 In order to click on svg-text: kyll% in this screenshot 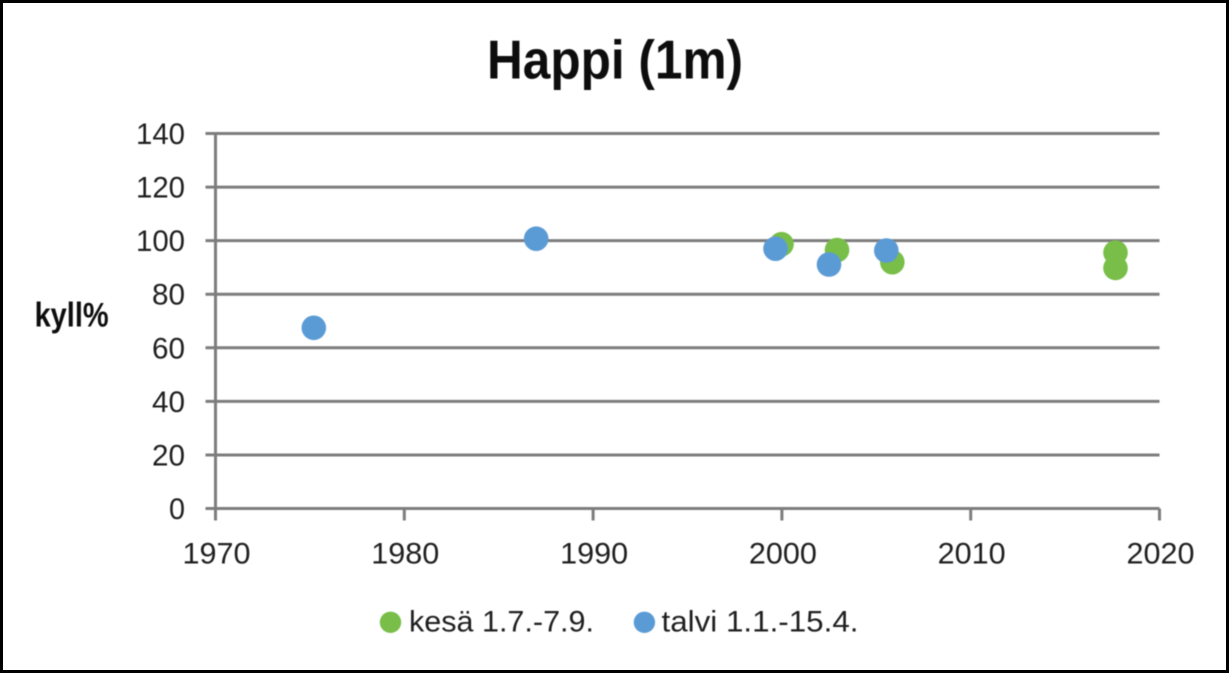, I will do `click(72, 315)`.